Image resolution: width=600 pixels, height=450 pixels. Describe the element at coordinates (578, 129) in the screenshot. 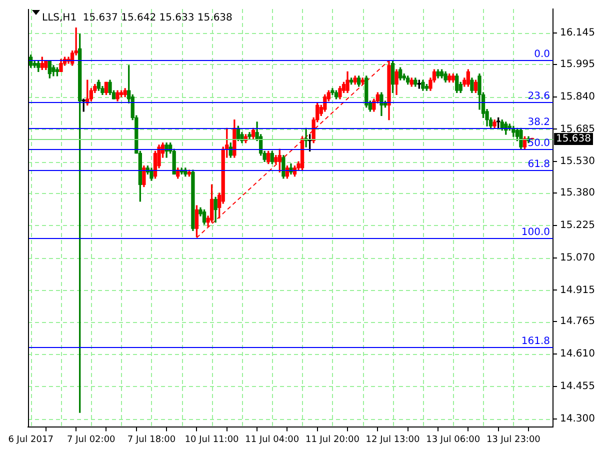

I see `y-tick-label: 15.685` at that location.